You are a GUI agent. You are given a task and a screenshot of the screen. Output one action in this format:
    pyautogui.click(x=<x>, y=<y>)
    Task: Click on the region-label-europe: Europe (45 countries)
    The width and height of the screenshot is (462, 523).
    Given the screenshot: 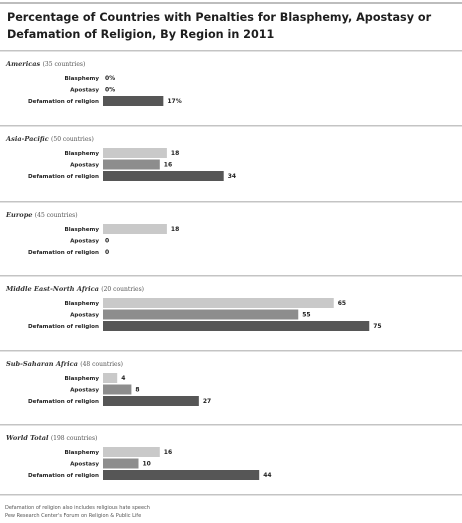 What is the action you would take?
    pyautogui.click(x=41, y=215)
    